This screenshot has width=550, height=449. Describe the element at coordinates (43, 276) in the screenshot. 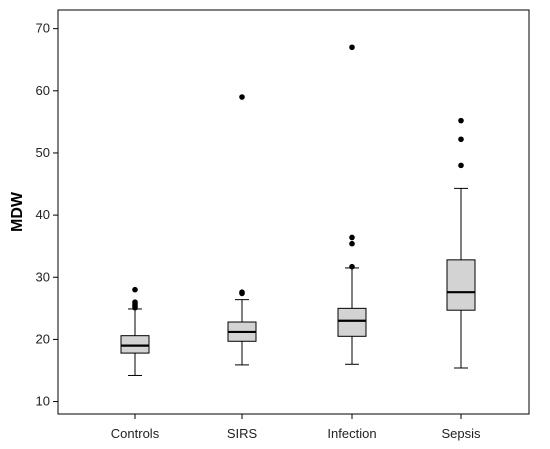

I see `y-tick-label: 30` at that location.